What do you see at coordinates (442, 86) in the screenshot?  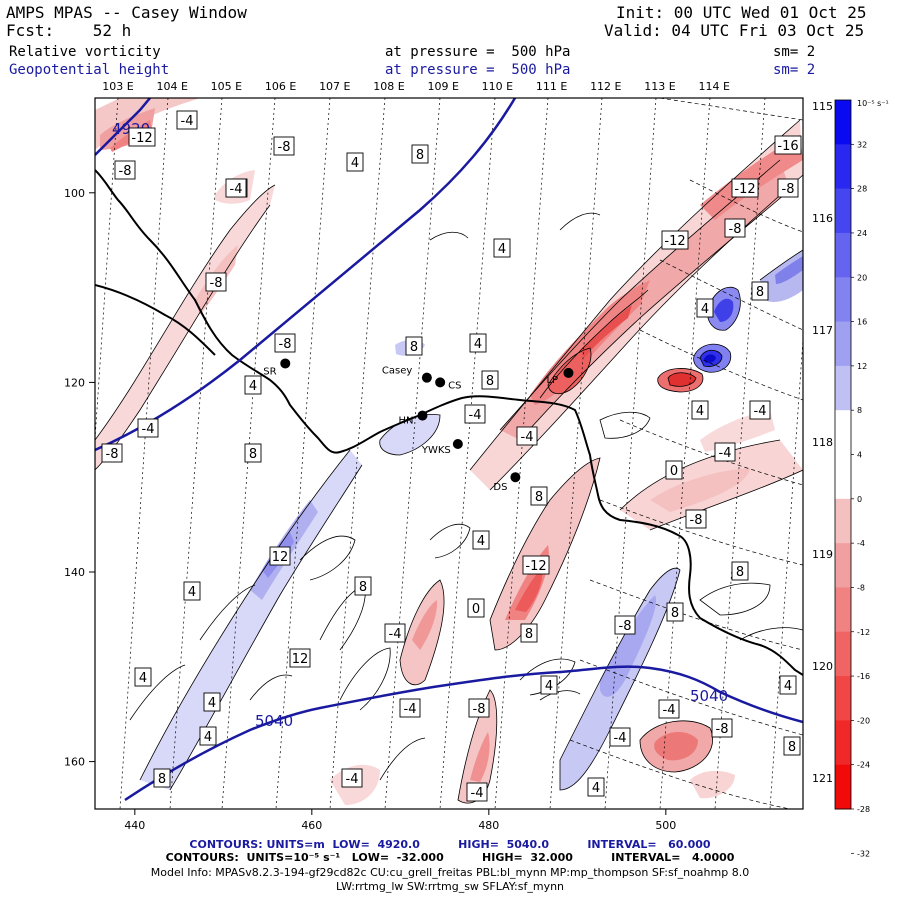 I see `lon-label-top-6: 109 E` at bounding box center [442, 86].